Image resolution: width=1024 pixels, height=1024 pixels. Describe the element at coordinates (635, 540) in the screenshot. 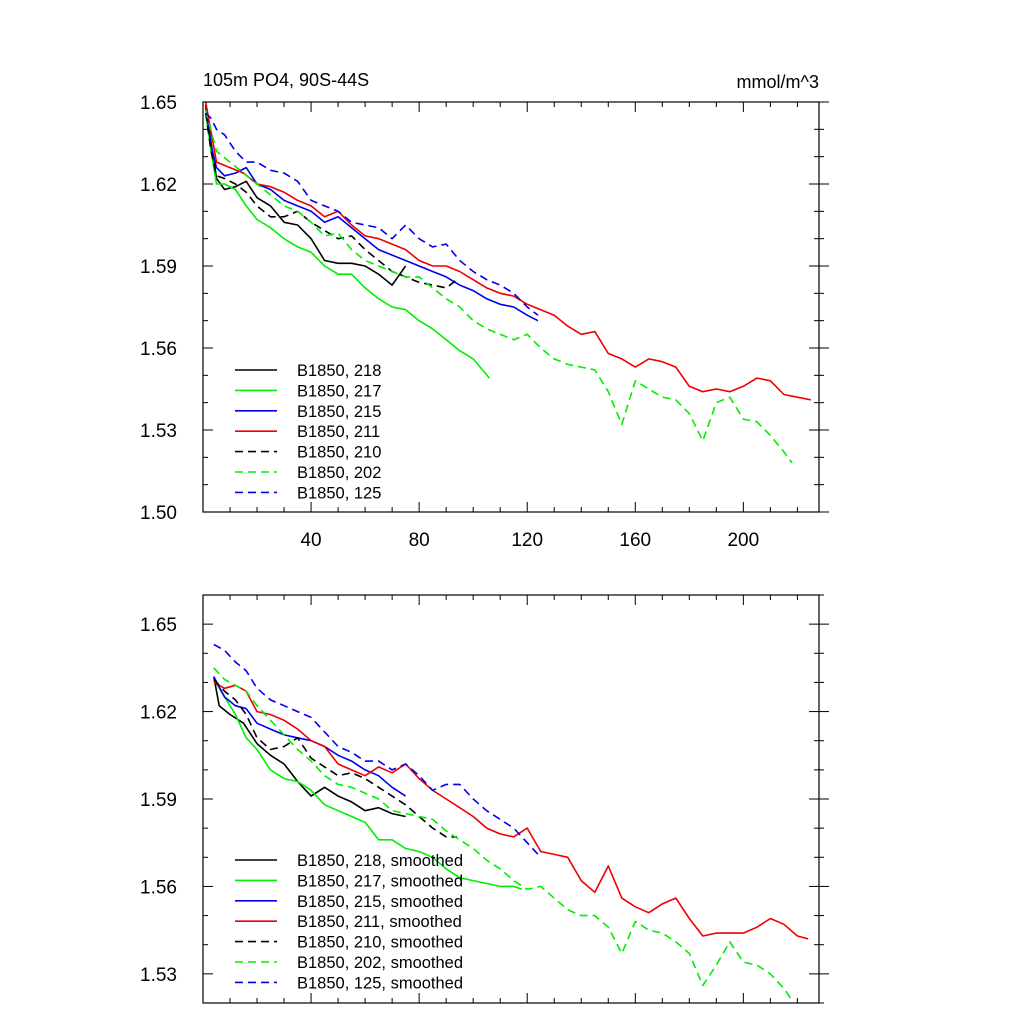

I see `x-tick-label: 160` at that location.